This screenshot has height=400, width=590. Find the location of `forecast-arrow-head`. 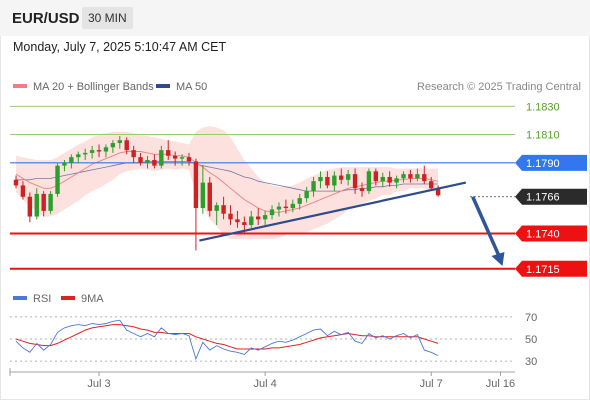

forecast-arrow-head is located at coordinates (498, 258).